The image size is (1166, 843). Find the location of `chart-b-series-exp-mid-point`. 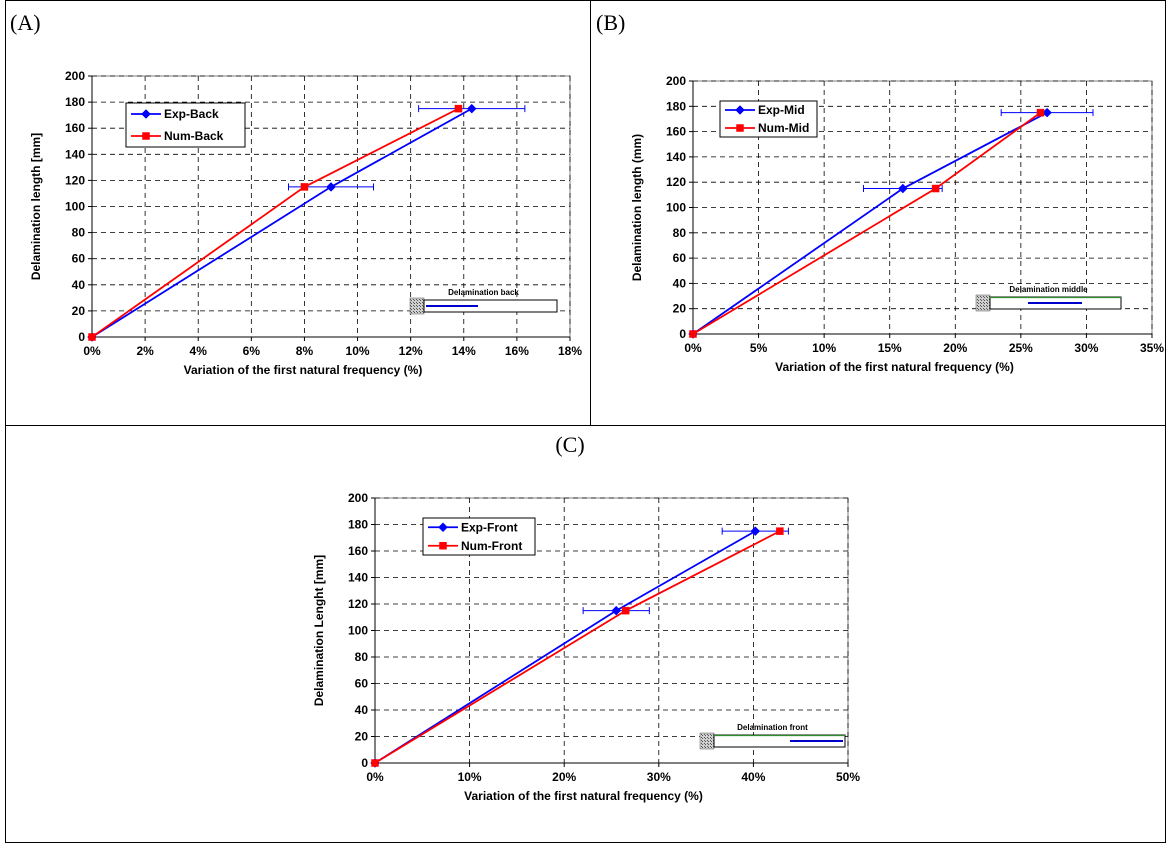

chart-b-series-exp-mid-point is located at coordinates (902, 188).